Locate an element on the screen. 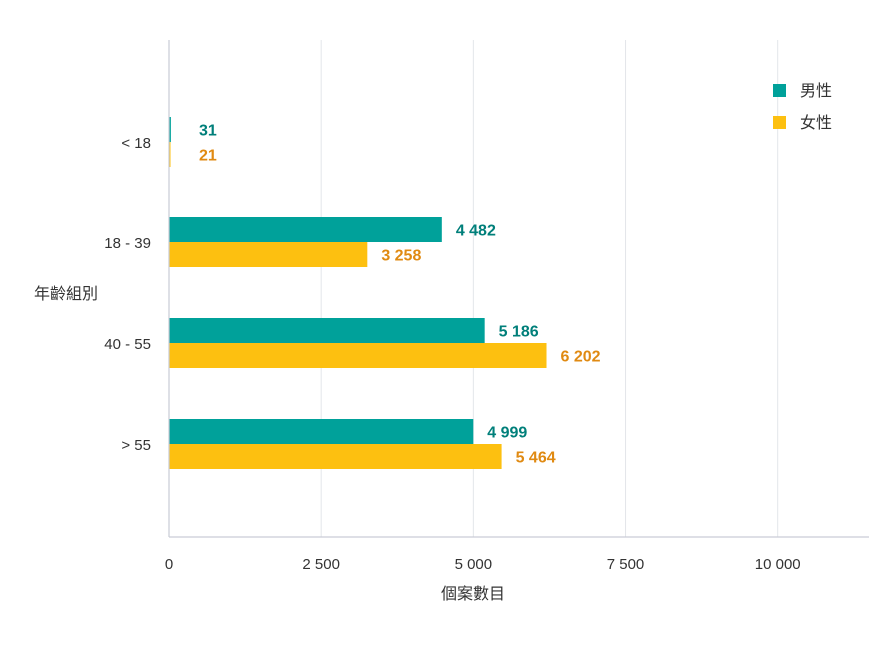  data-label: 31 is located at coordinates (208, 131).